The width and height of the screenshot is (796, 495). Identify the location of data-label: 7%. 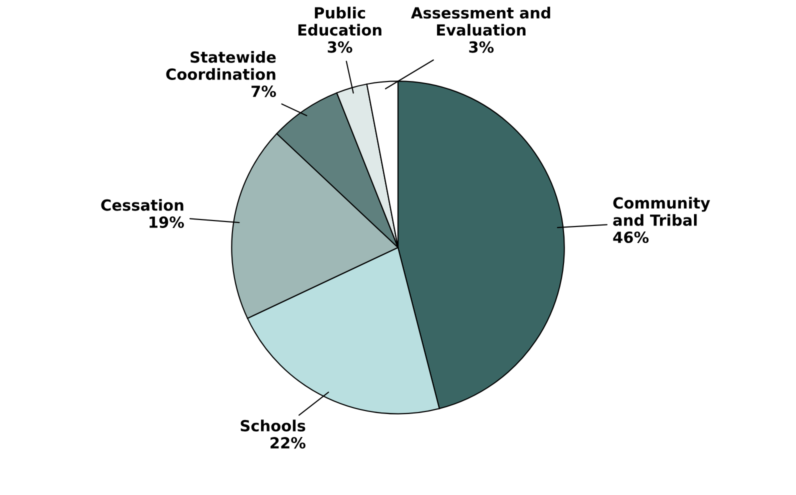
(264, 92).